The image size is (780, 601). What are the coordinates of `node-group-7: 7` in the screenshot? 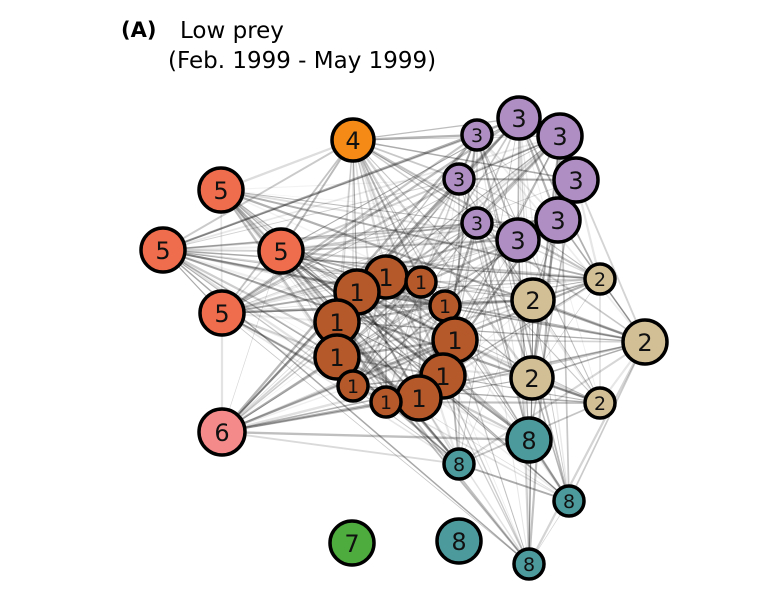 It's located at (352, 543).